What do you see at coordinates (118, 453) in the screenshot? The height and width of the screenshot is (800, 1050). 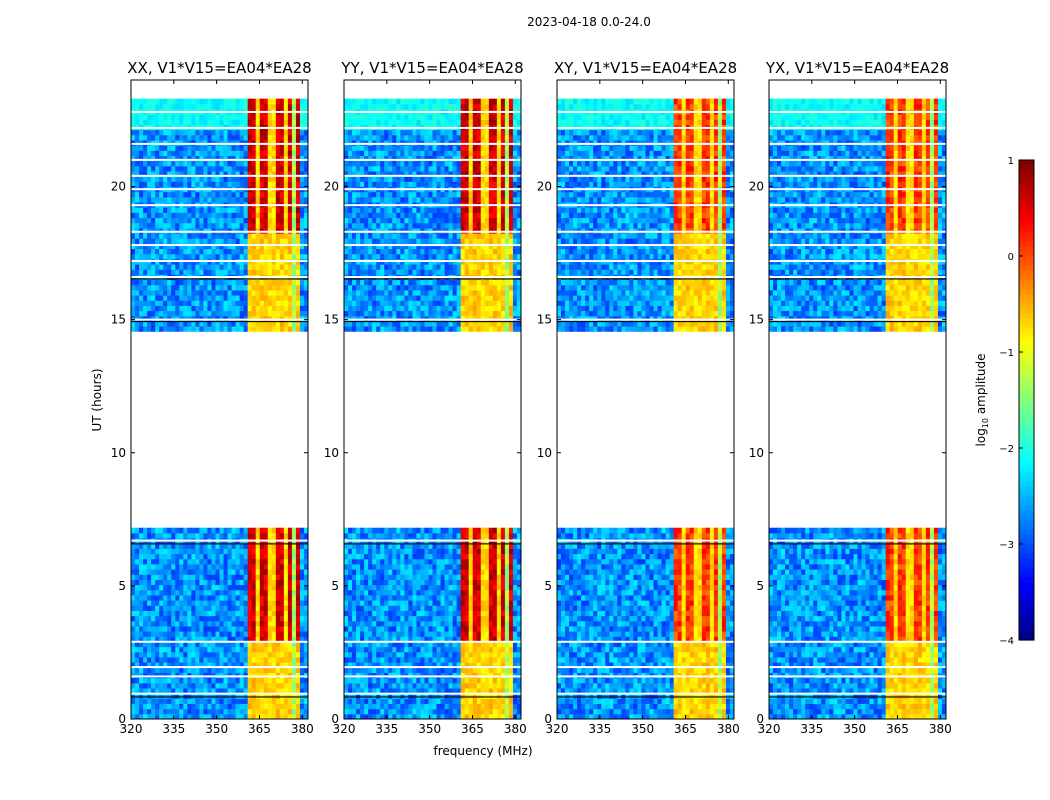 I see `y-tick-label: 10` at bounding box center [118, 453].